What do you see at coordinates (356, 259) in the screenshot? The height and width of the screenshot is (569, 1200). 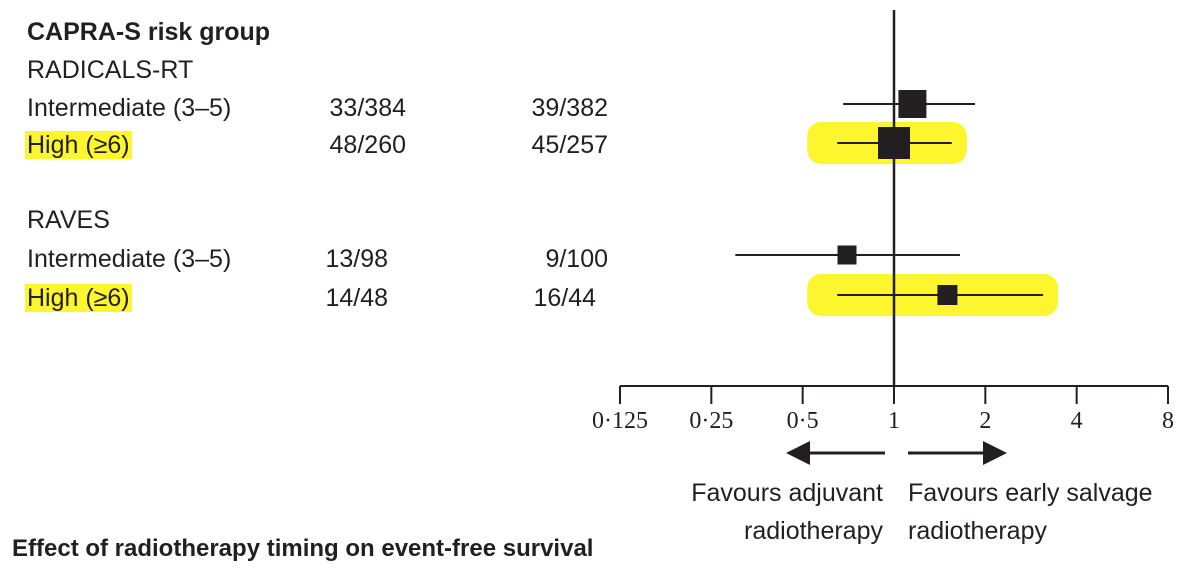 I see `row-raves-intermediate-col1: 13/98` at bounding box center [356, 259].